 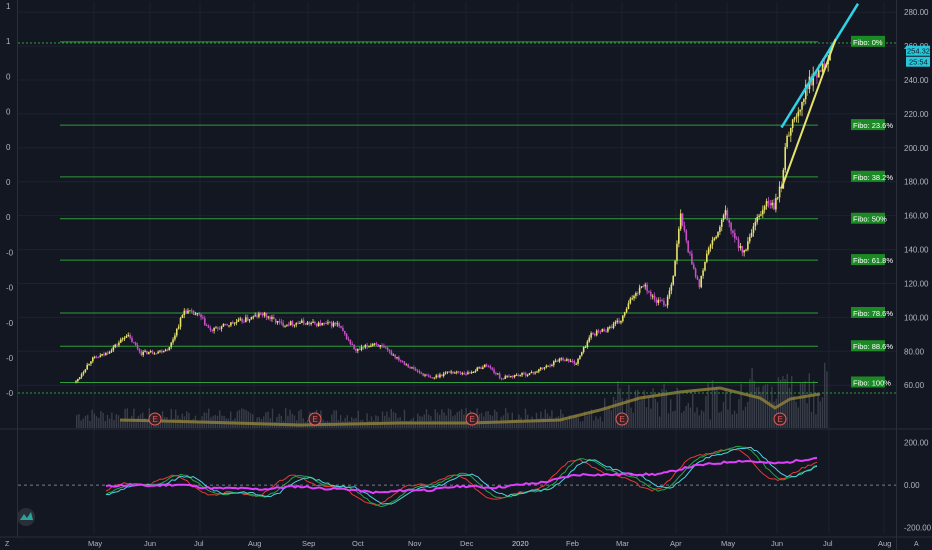 I want to click on oscillator-green-line, so click(x=461, y=476).